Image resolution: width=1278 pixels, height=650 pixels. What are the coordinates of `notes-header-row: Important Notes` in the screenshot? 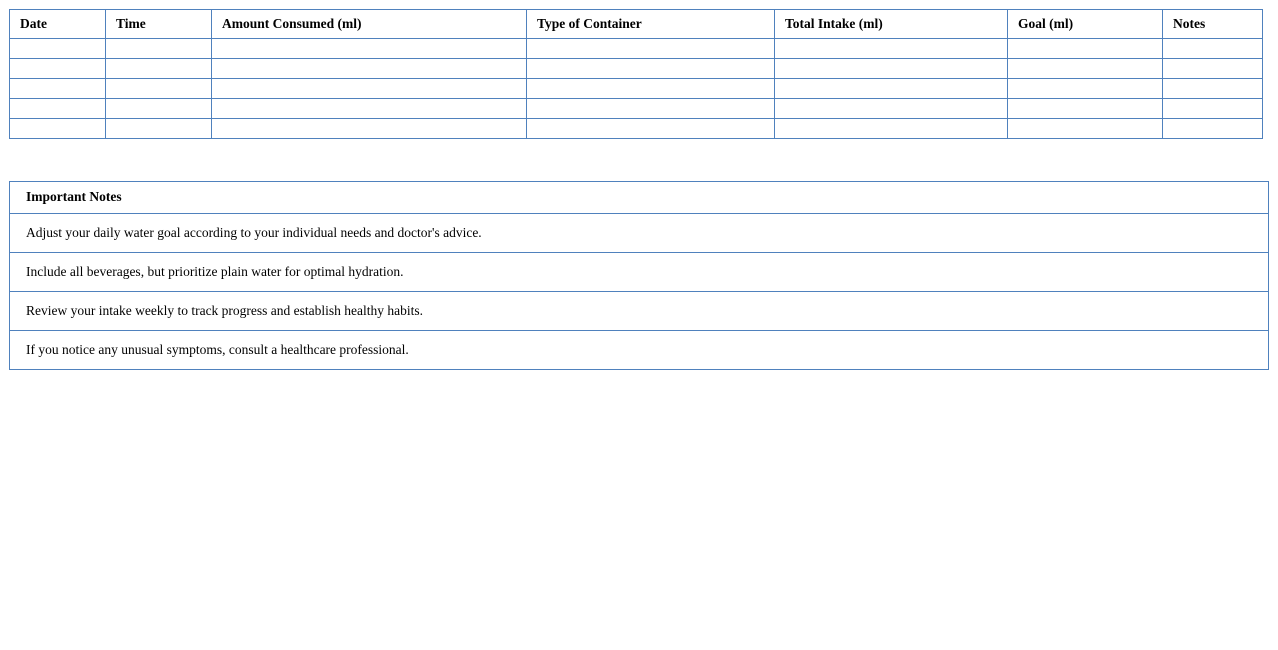 It's located at (639, 197).